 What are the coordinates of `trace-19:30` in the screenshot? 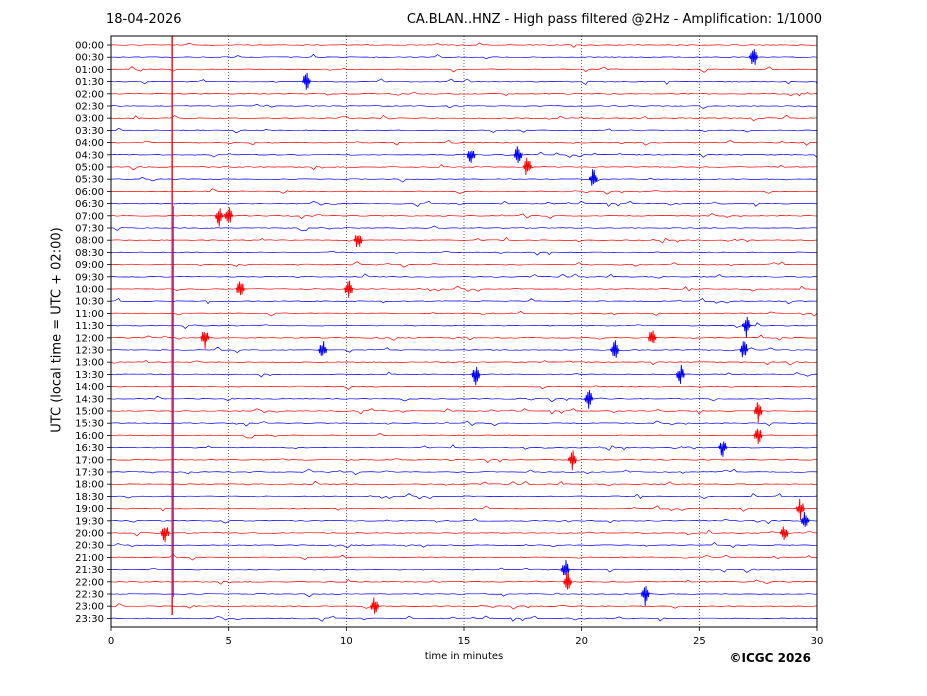 It's located at (464, 521).